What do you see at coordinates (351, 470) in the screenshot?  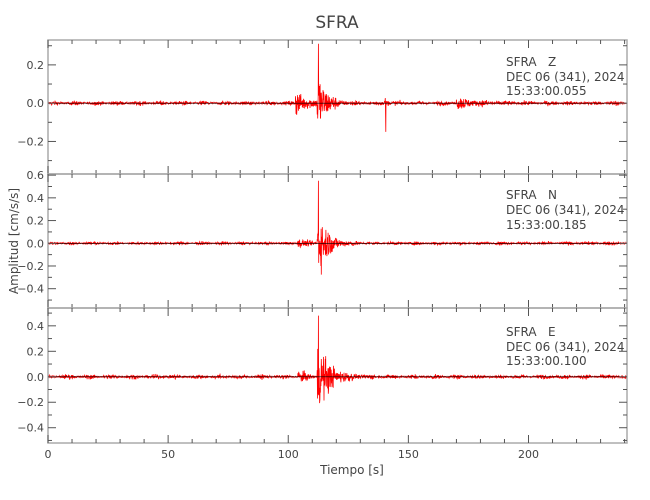 I see `x-axis-label: Tiempo [s]` at bounding box center [351, 470].